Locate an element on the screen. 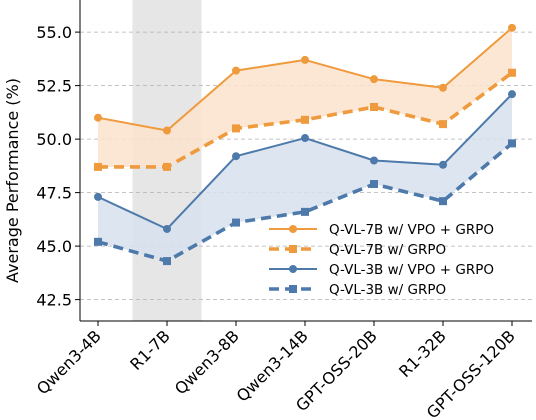  y-tick-label: 42.5 is located at coordinates (54, 300).